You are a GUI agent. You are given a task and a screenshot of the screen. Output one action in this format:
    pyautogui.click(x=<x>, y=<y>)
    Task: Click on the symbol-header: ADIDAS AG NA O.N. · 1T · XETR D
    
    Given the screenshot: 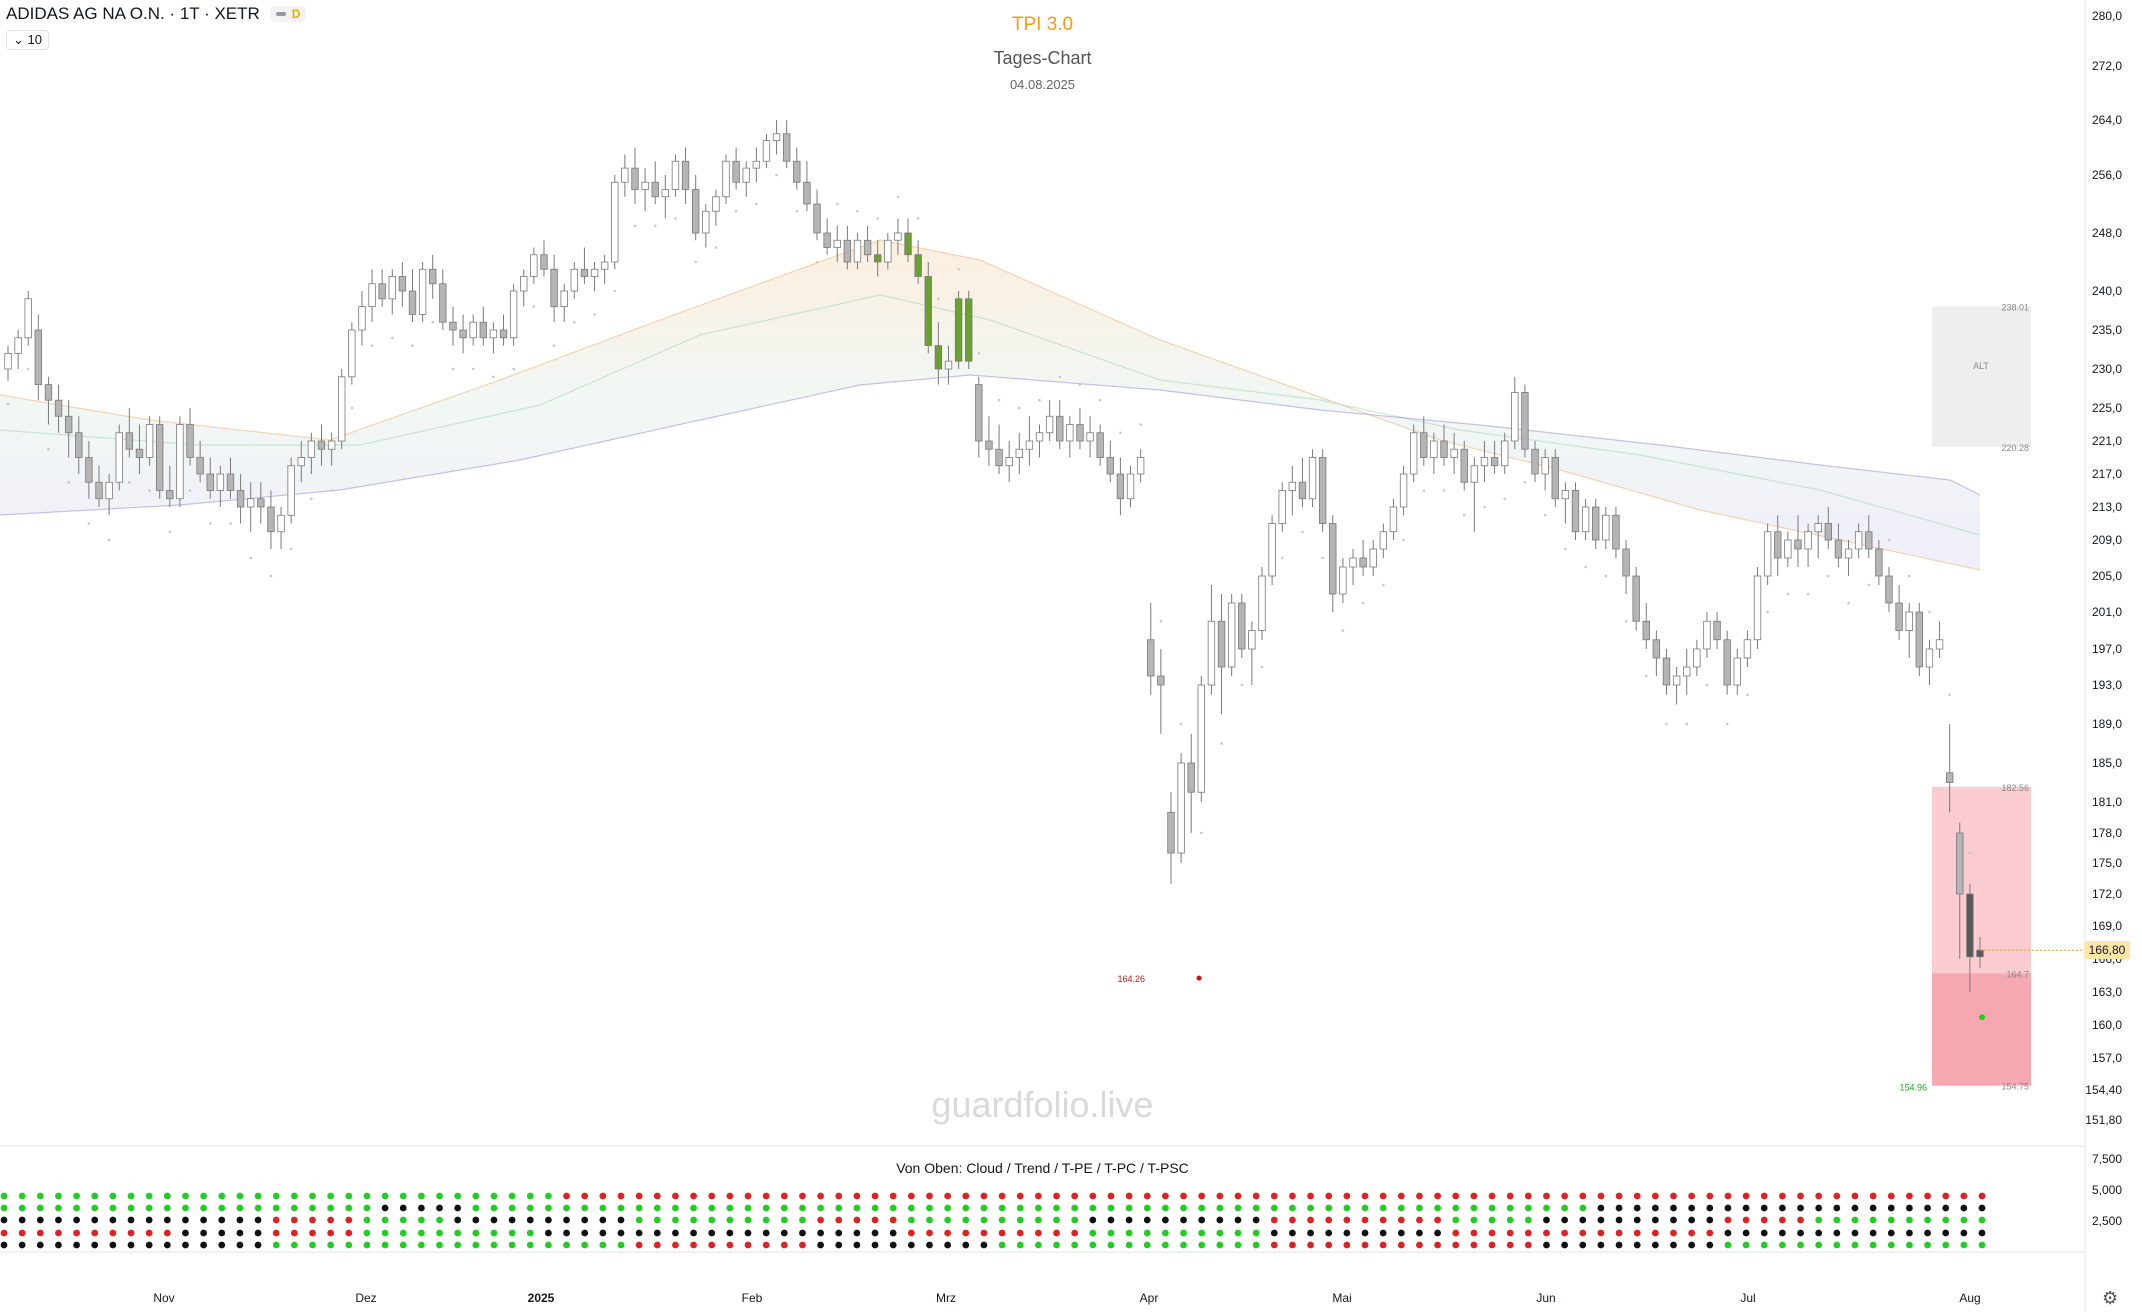 What is the action you would take?
    pyautogui.click(x=156, y=14)
    